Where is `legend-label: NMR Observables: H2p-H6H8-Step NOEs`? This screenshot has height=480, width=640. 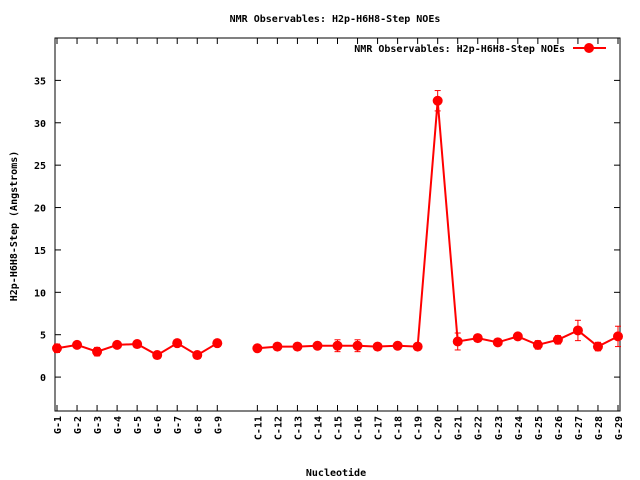
legend-label: NMR Observables: H2p-H6H8-Step NOEs is located at coordinates (459, 49).